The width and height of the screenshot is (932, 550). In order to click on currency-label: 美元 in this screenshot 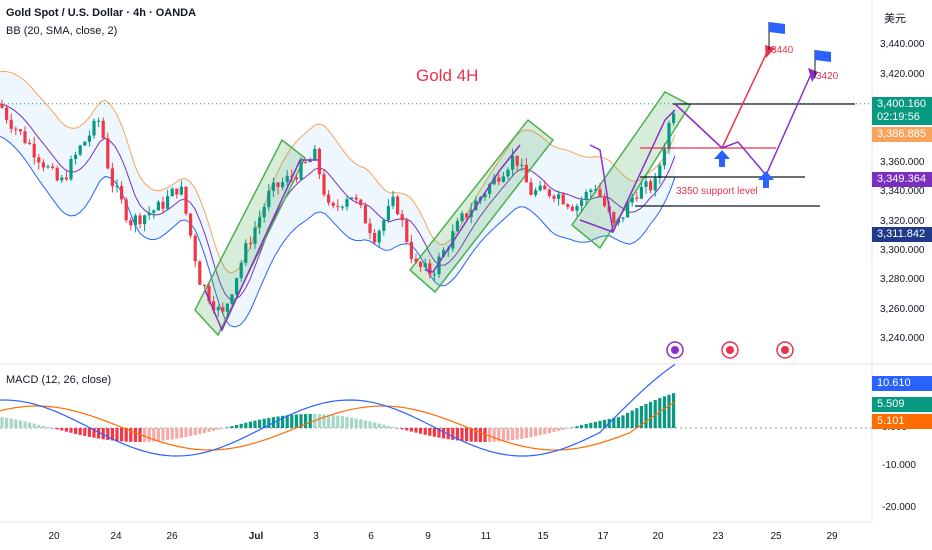, I will do `click(895, 19)`.